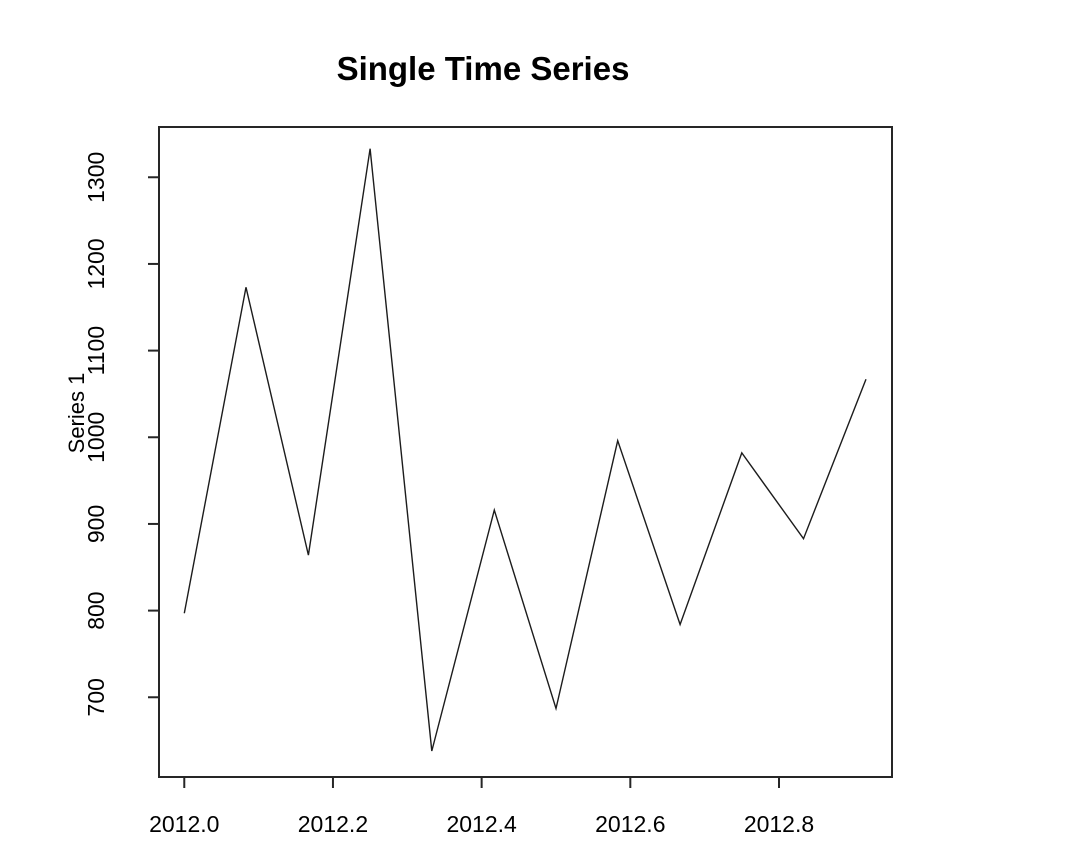 This screenshot has height=858, width=1074. I want to click on x-tick-label: 2012.8, so click(779, 824).